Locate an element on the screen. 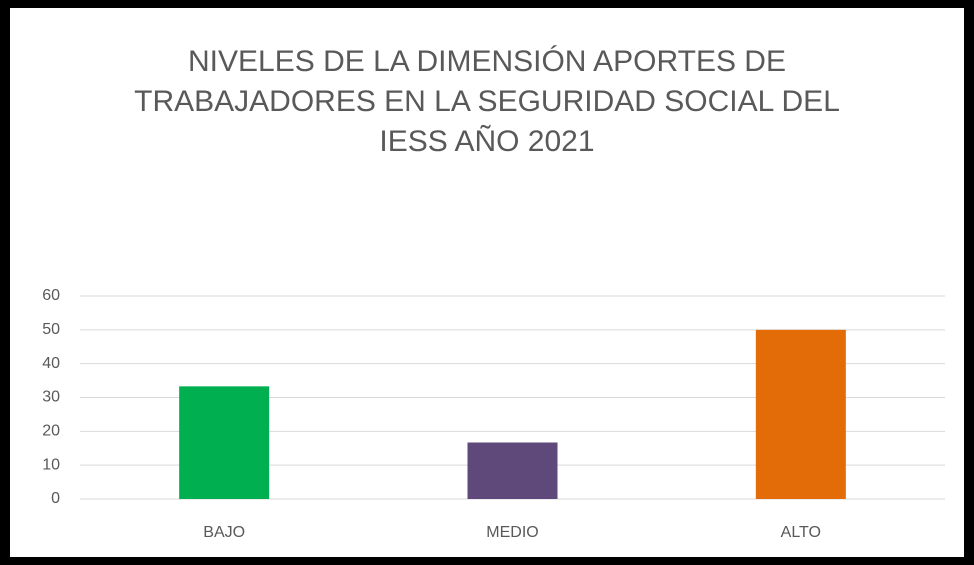 This screenshot has width=974, height=565. y-tick-label: 10 is located at coordinates (51, 464).